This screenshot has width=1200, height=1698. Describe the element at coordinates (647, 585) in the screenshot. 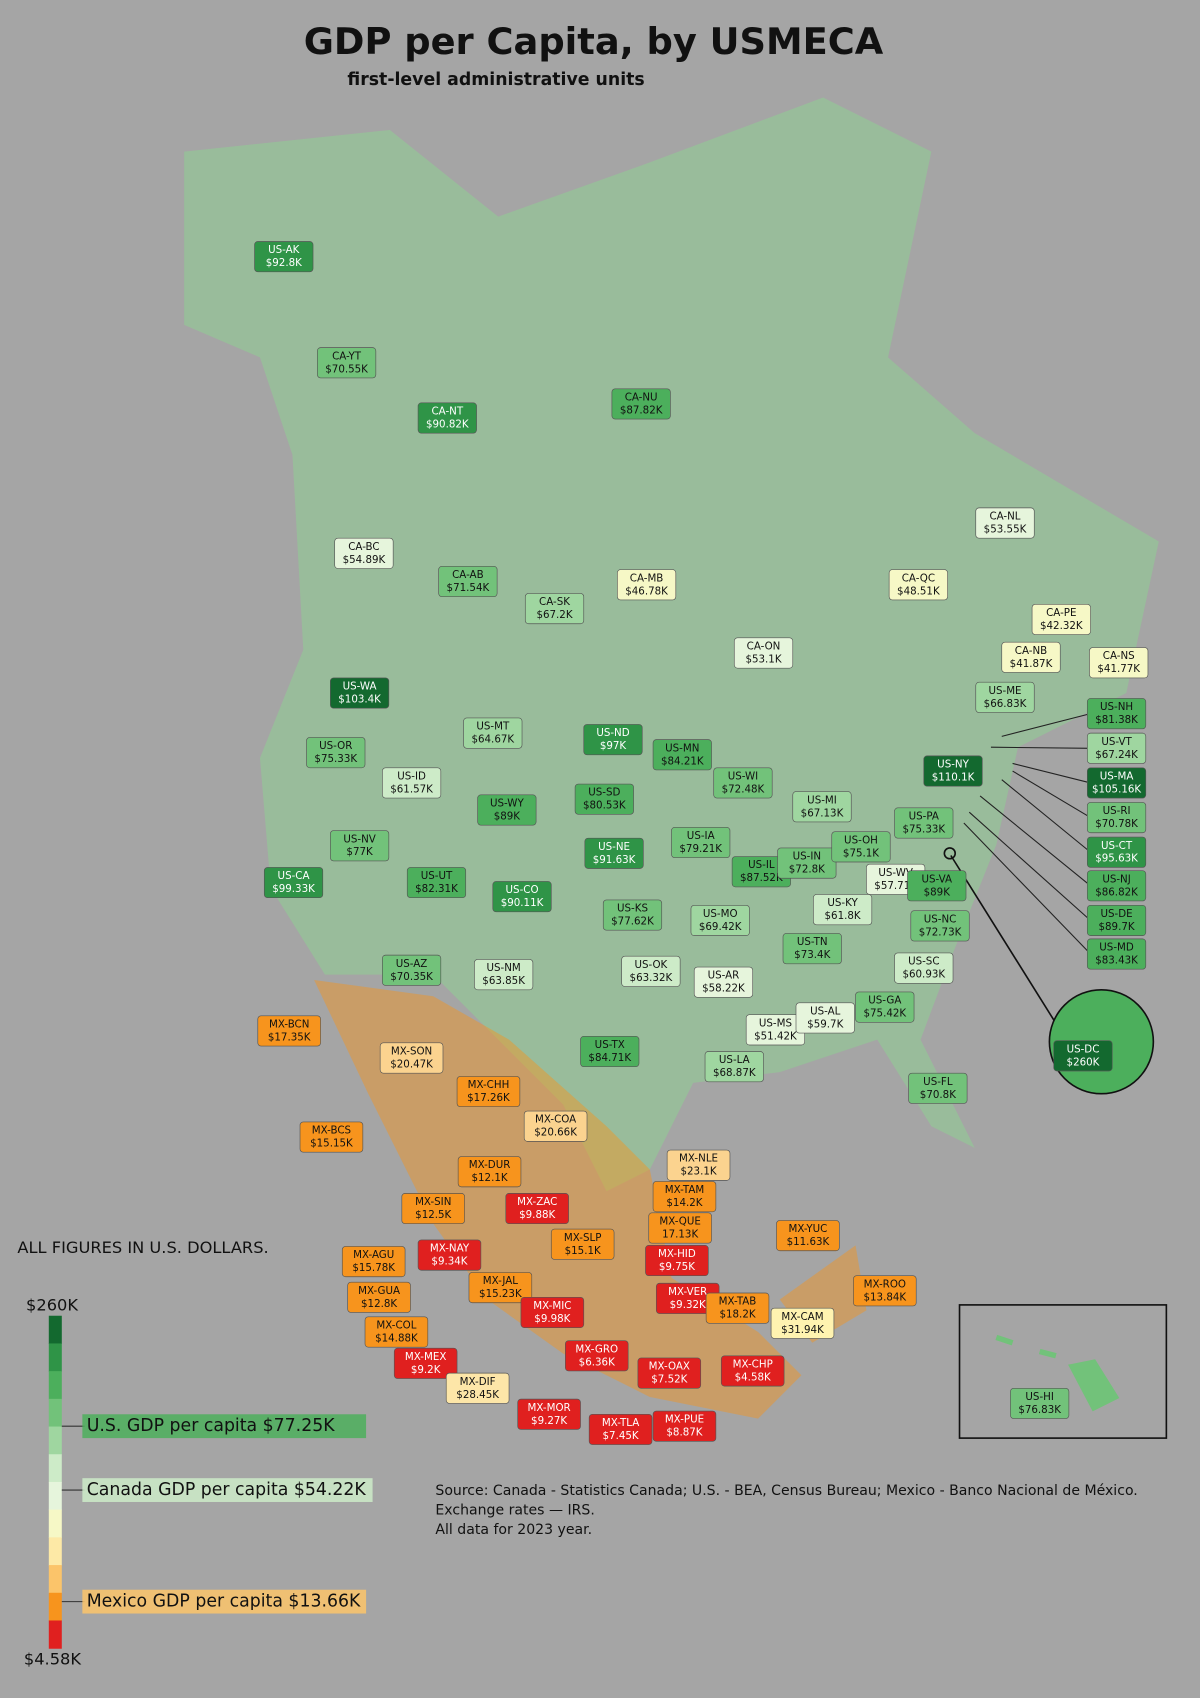

I see `region: CA-MB$46.78K` at that location.